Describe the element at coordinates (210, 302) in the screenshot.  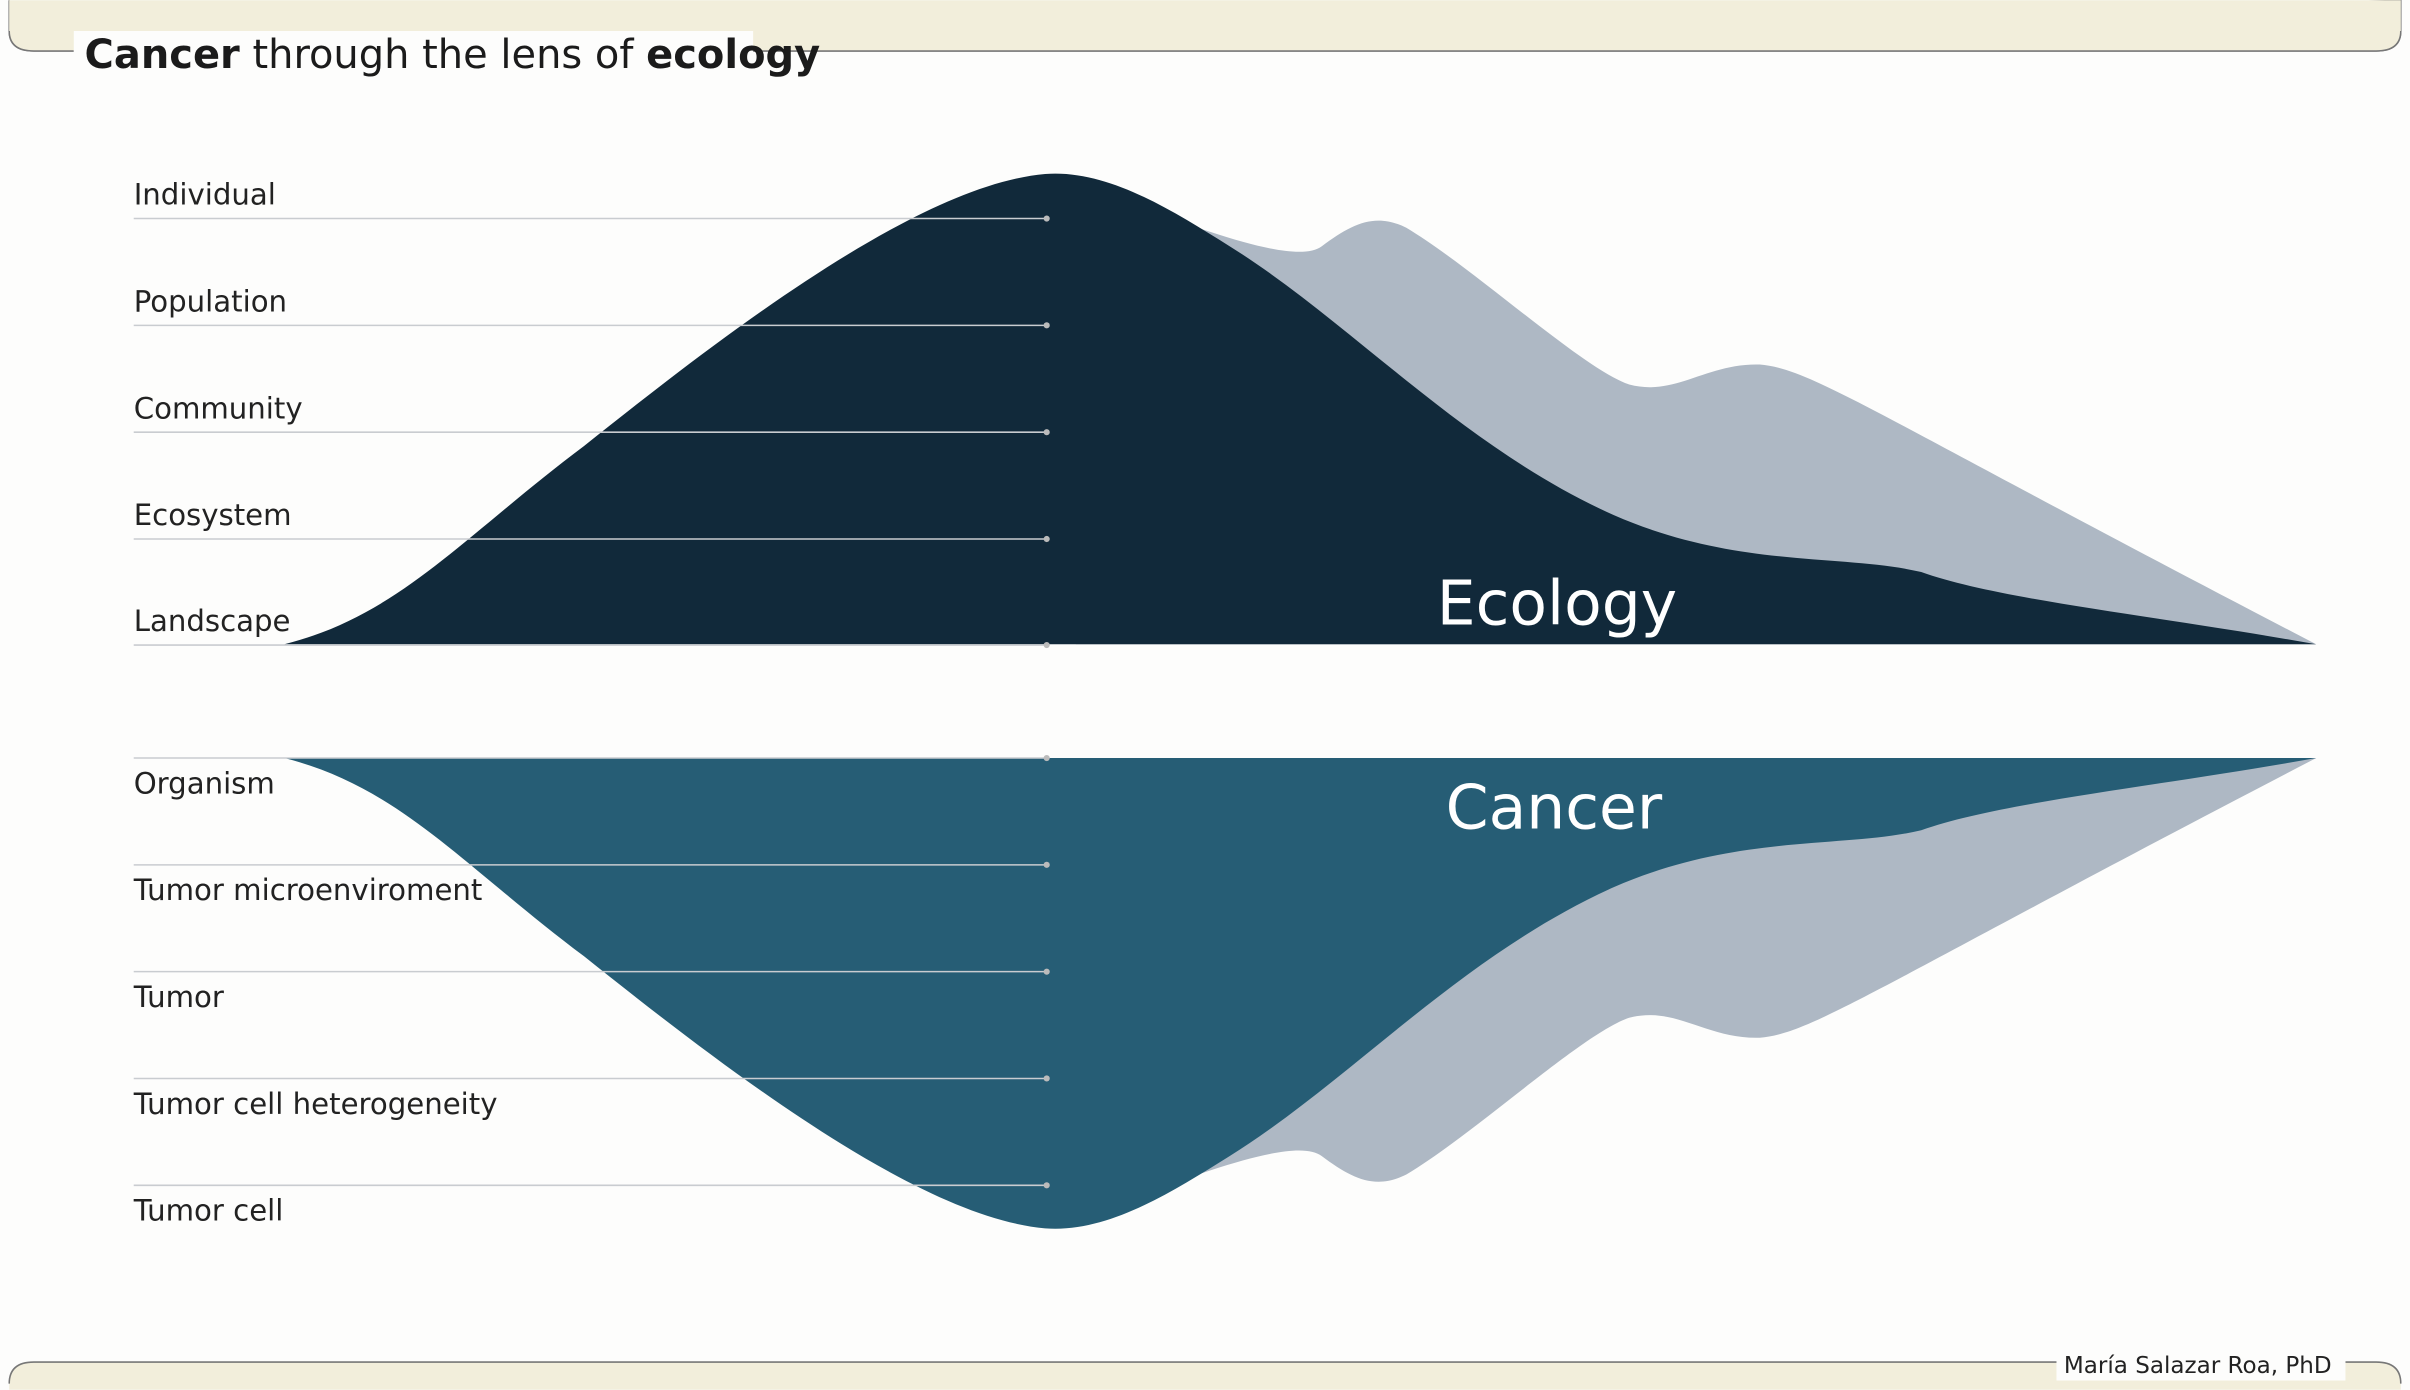
I see `level-label: Population` at that location.